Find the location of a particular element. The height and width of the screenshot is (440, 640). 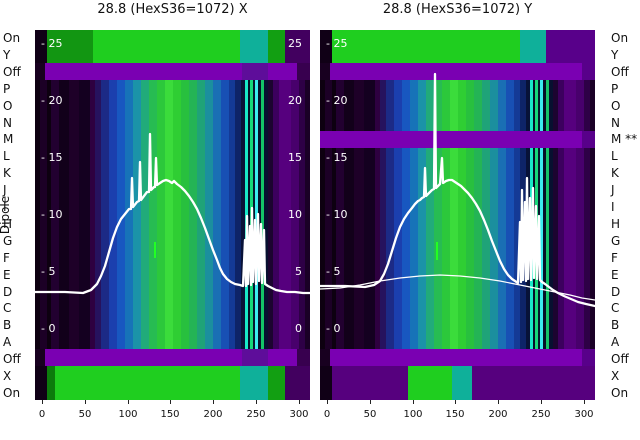

profile-curve is located at coordinates (457, 287).